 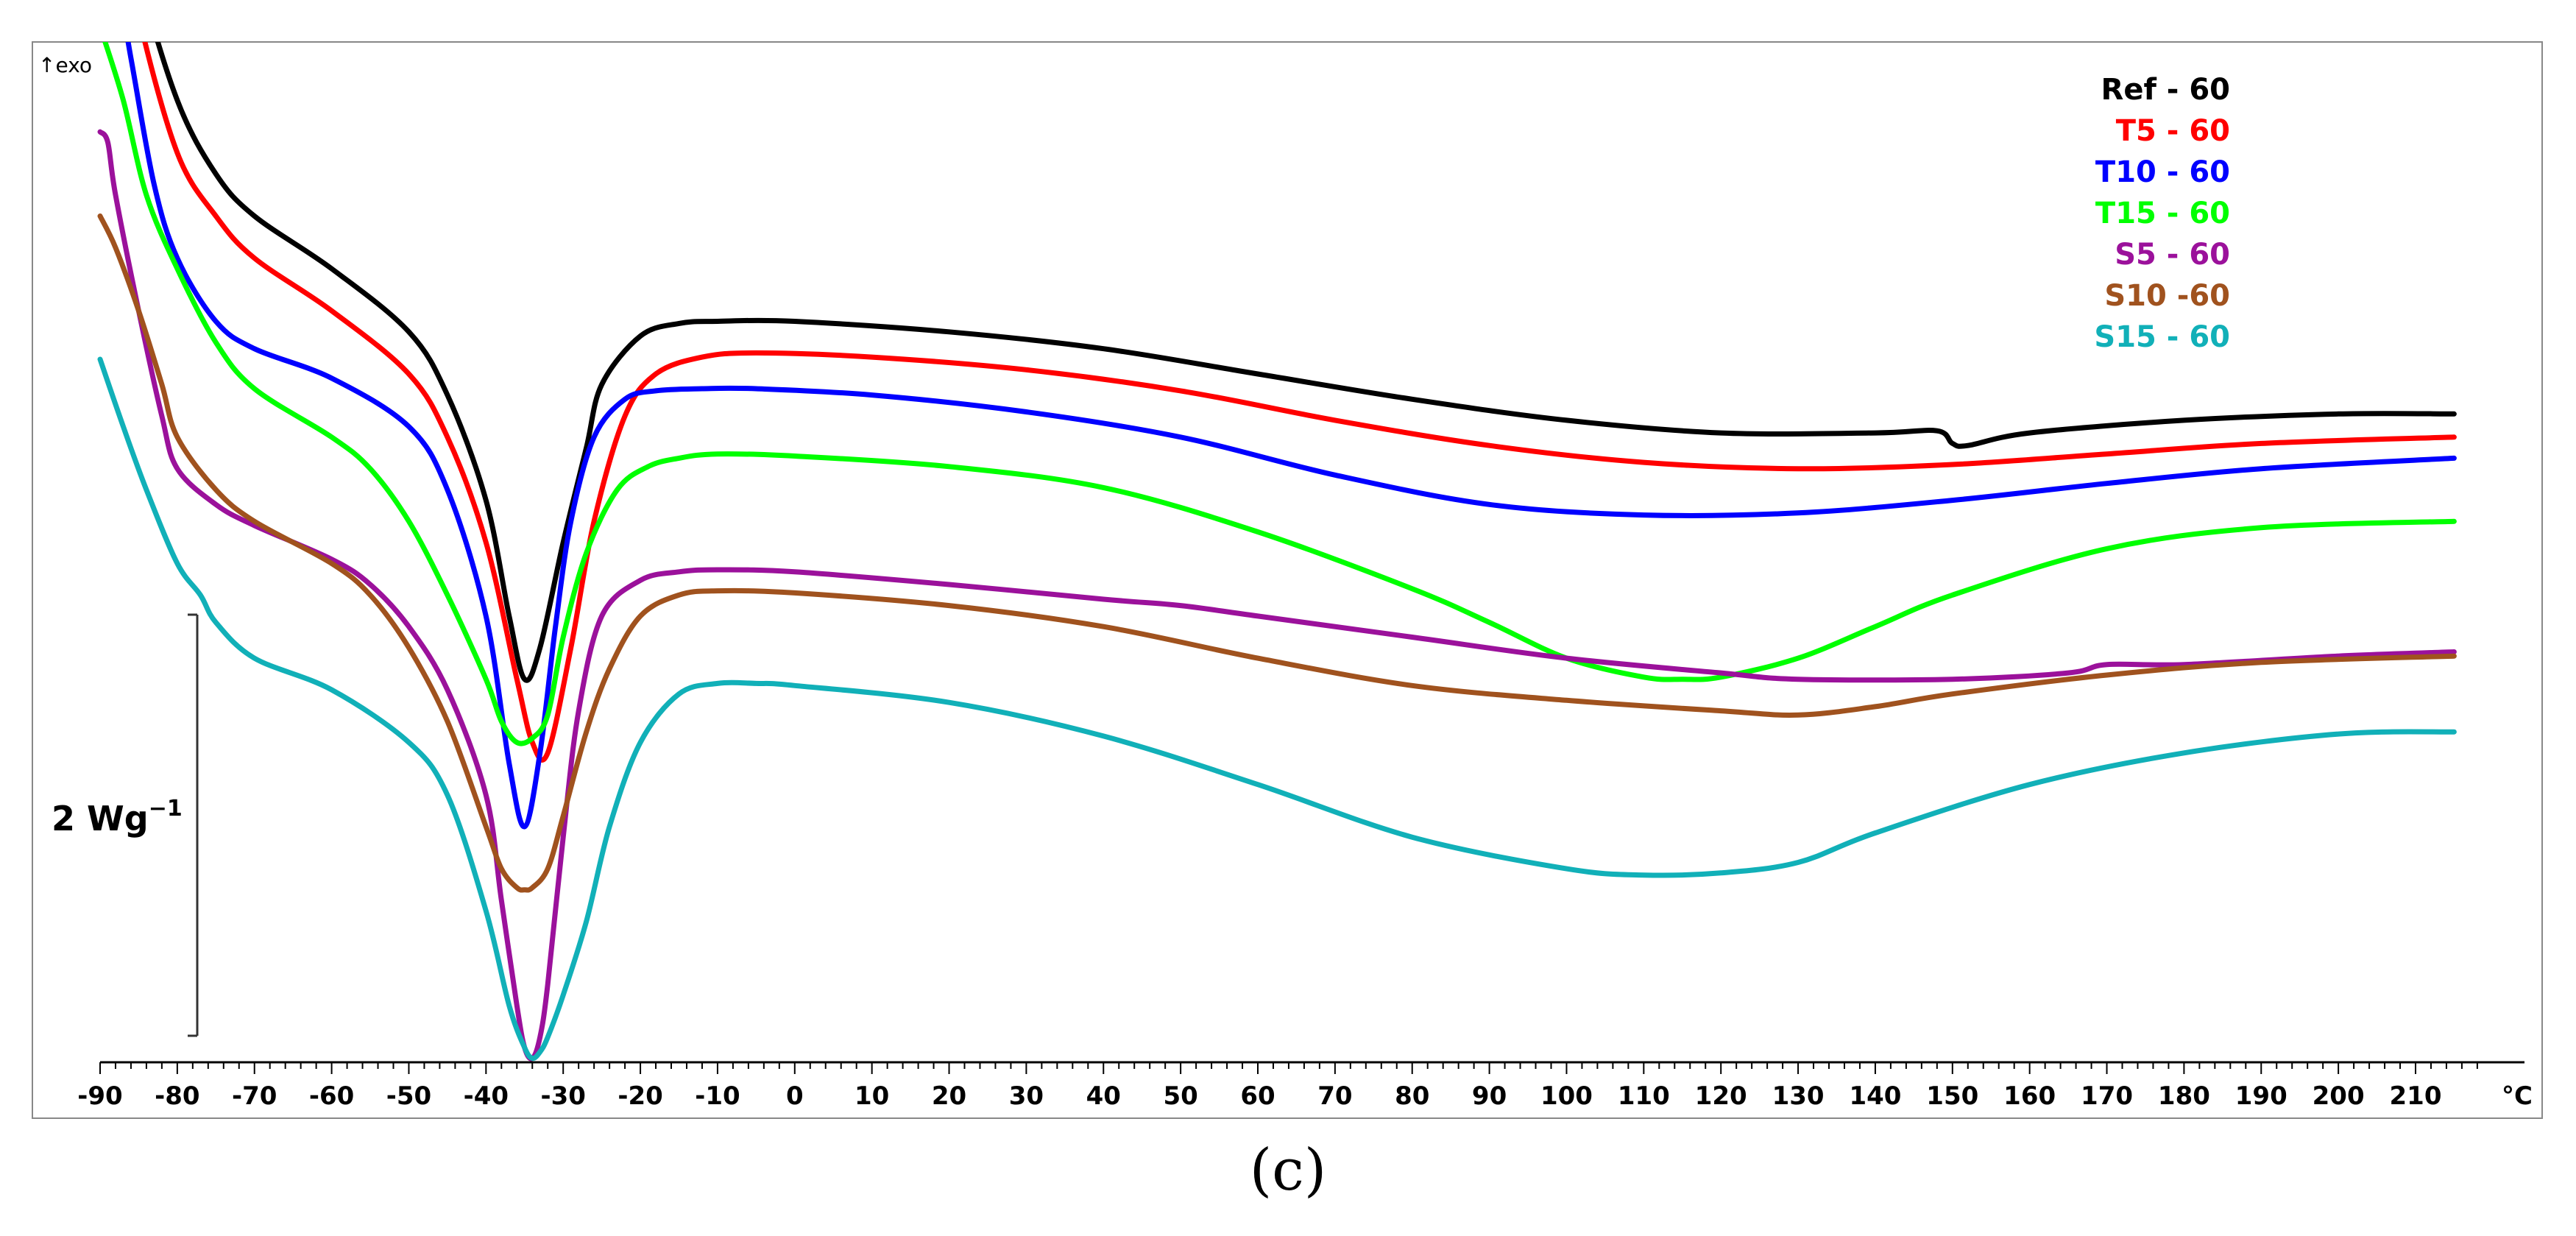 What do you see at coordinates (1026, 1096) in the screenshot?
I see `x-tick-label: 30` at bounding box center [1026, 1096].